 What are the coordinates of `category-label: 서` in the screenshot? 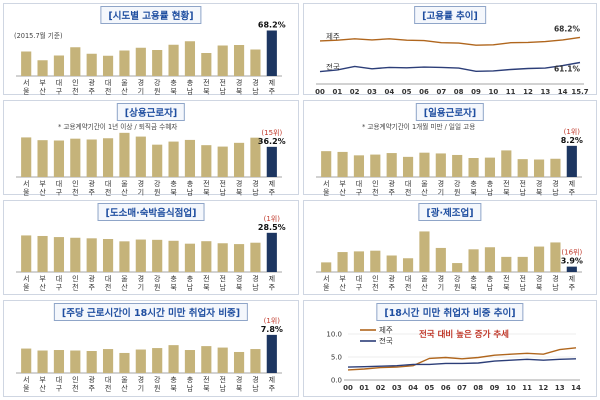 It's located at (26, 278).